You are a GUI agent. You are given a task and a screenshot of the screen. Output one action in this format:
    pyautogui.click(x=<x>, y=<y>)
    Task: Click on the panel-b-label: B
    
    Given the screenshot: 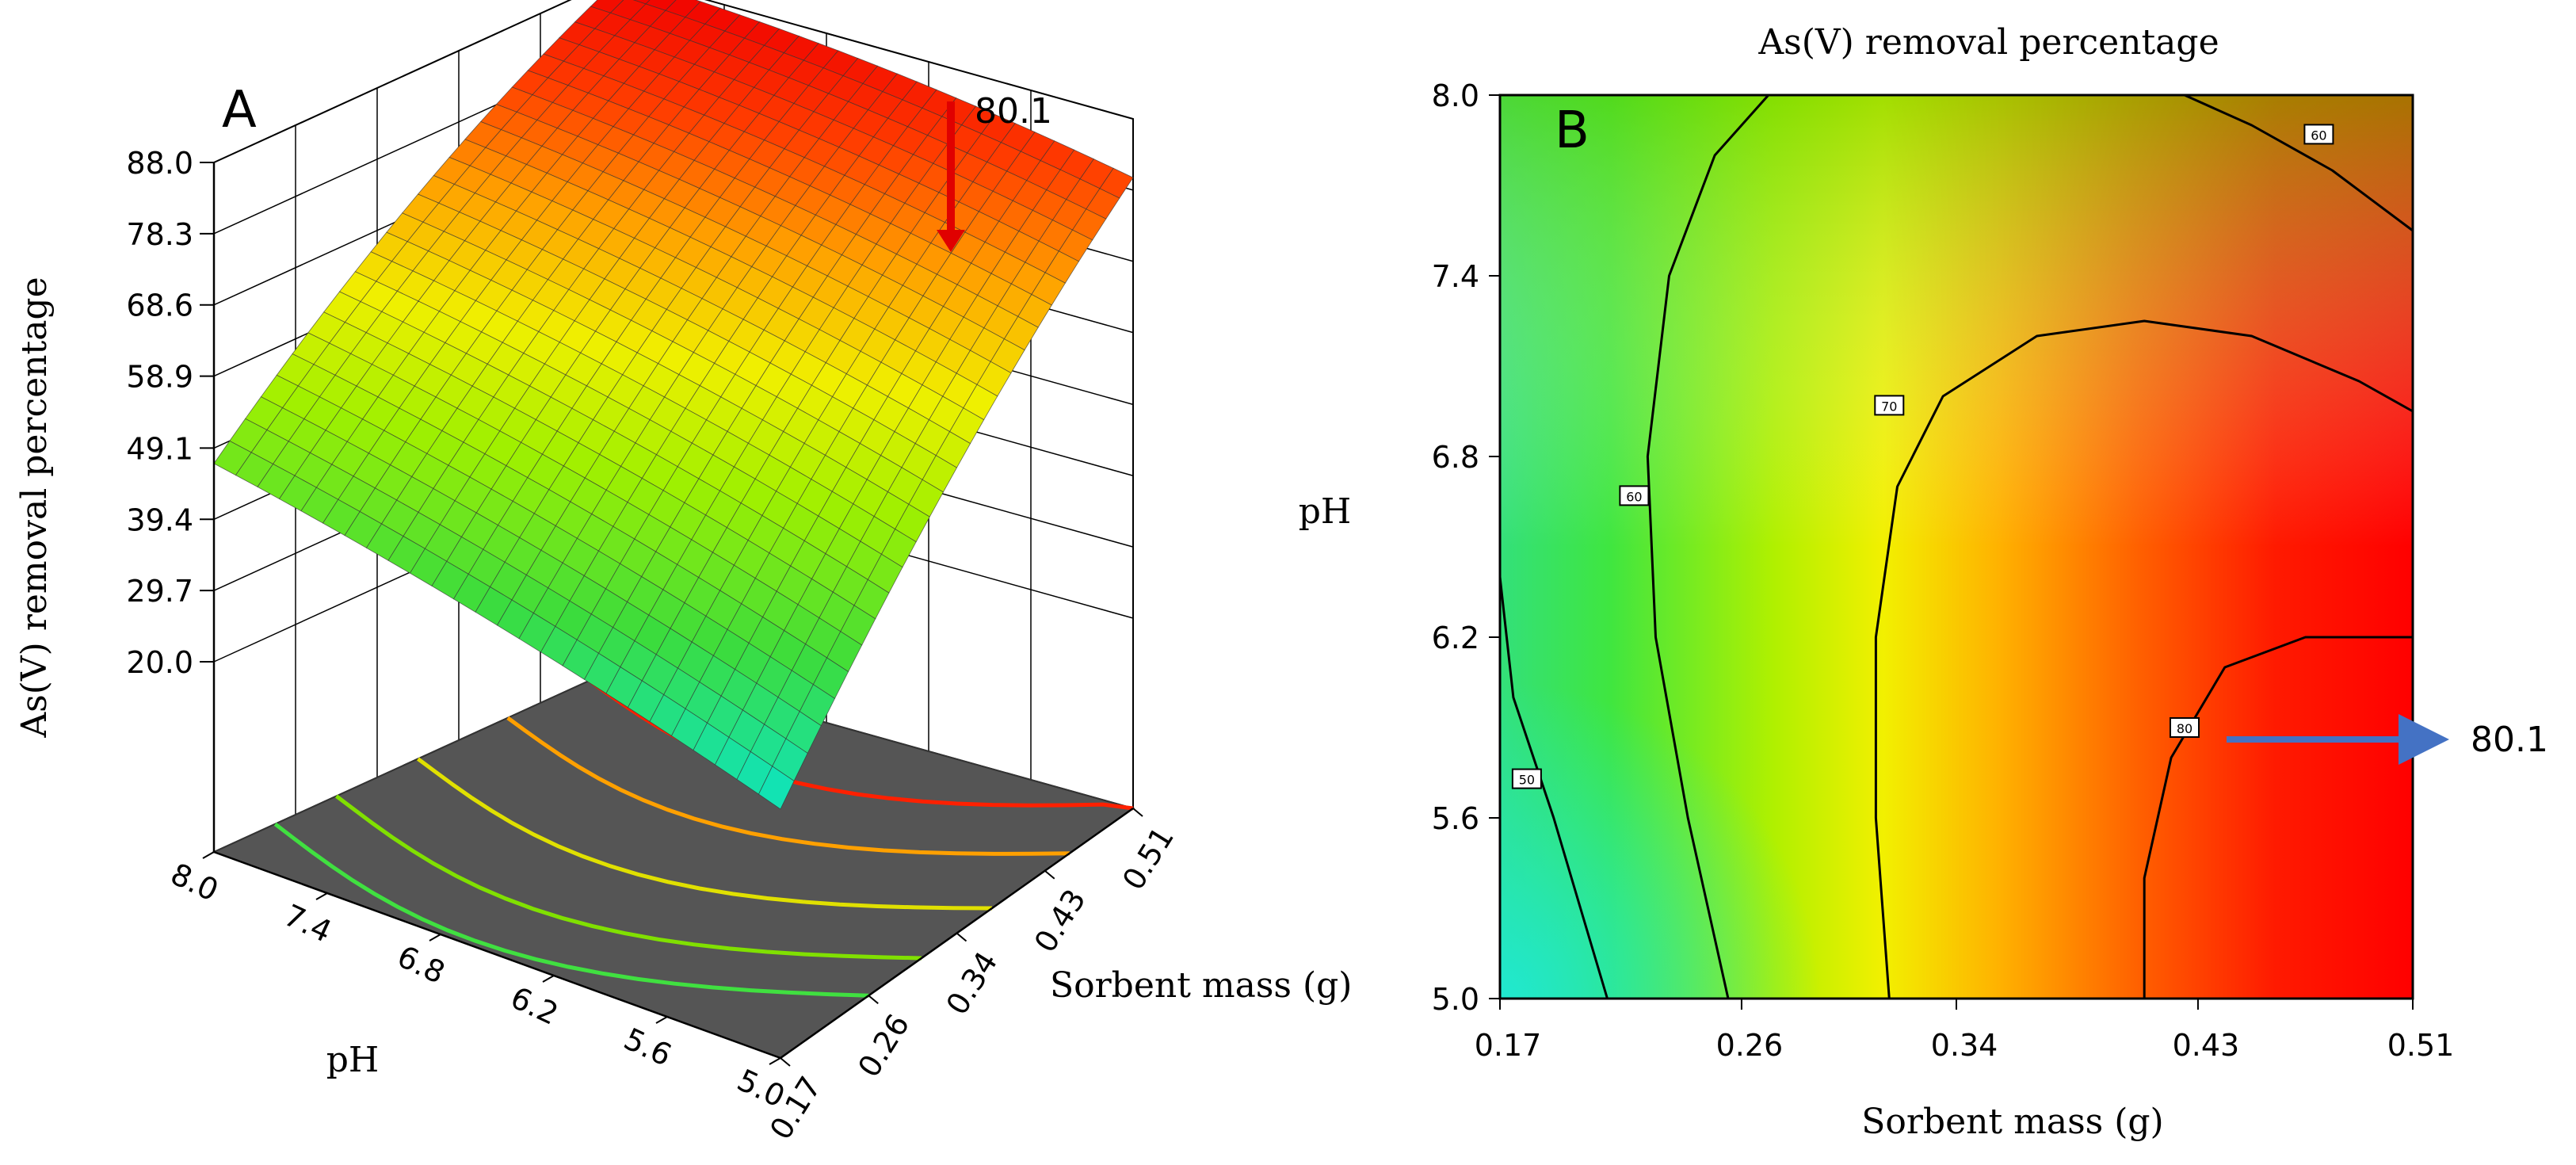 What is the action you would take?
    pyautogui.click(x=1572, y=130)
    